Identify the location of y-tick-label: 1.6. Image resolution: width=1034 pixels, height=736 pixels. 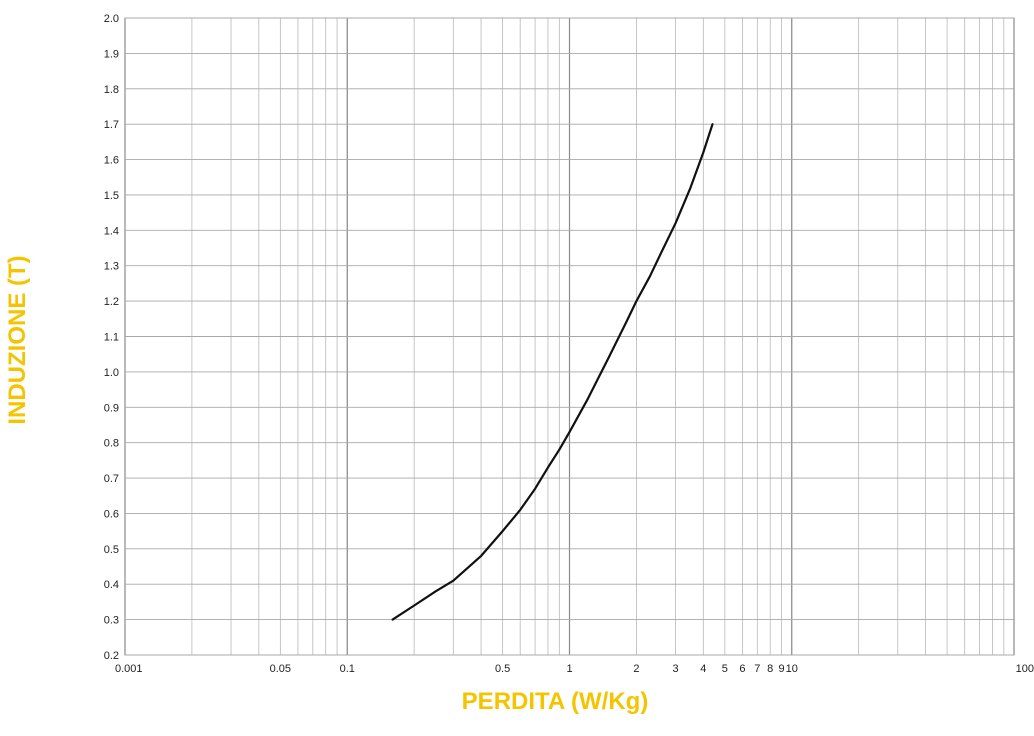
(111, 161).